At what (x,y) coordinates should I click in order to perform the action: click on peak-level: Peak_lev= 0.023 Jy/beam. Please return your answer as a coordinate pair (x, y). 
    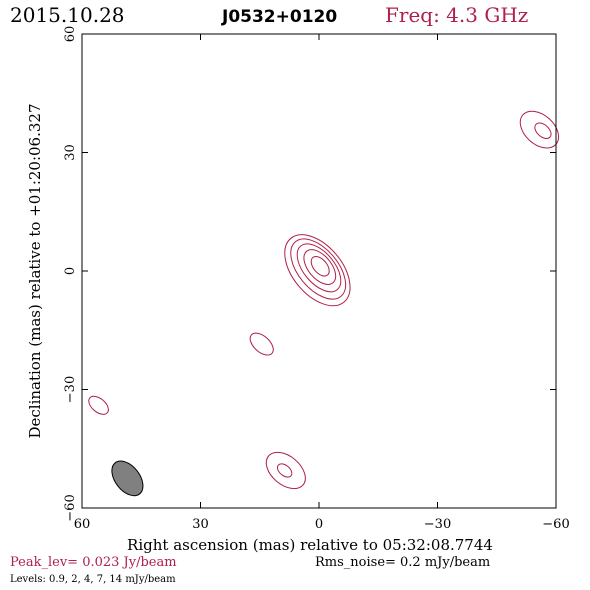
    Looking at the image, I should click on (93, 562).